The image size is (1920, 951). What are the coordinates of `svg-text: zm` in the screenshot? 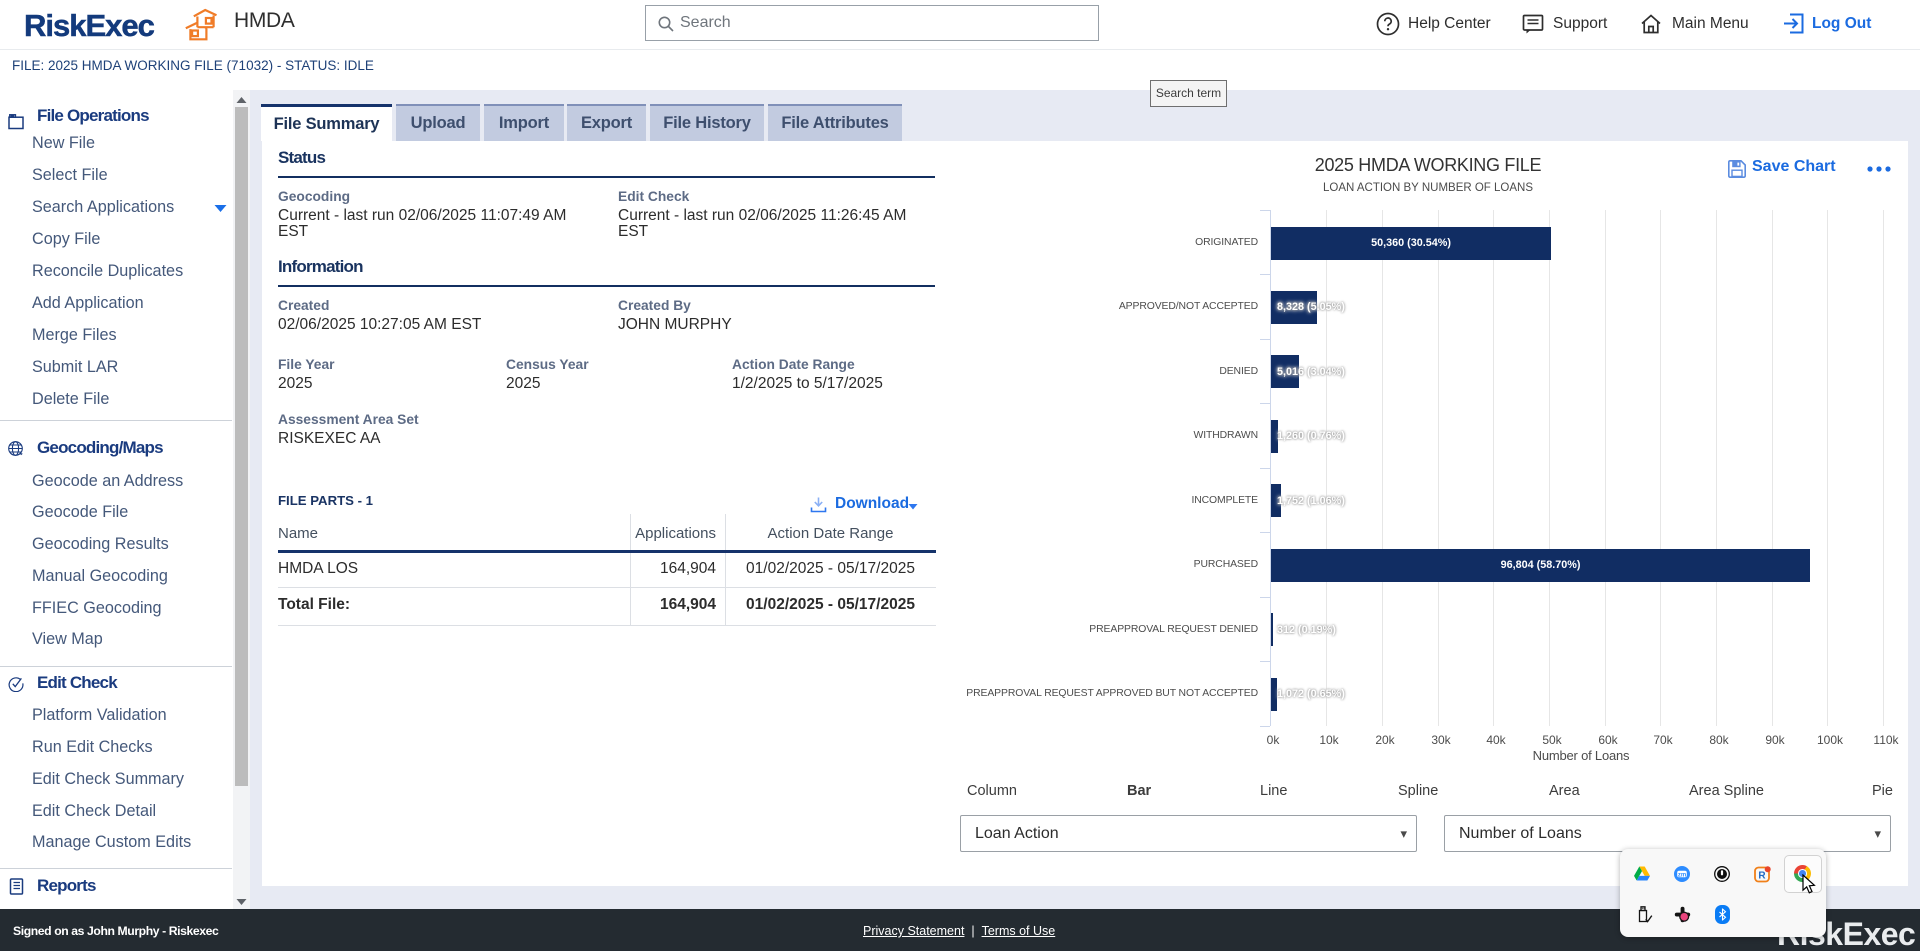 It's located at (1682, 875).